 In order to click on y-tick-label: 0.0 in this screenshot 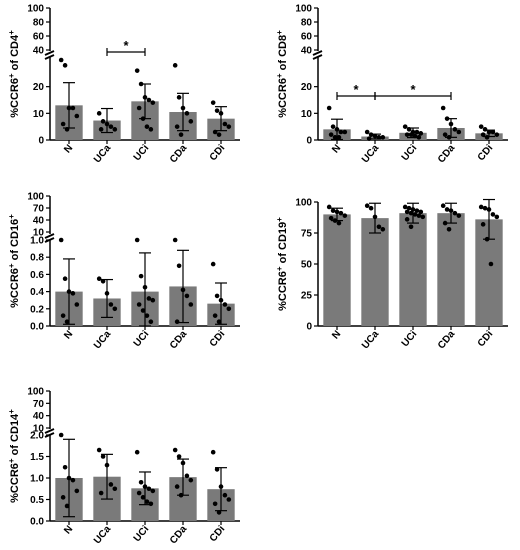, I will do `click(37, 522)`.